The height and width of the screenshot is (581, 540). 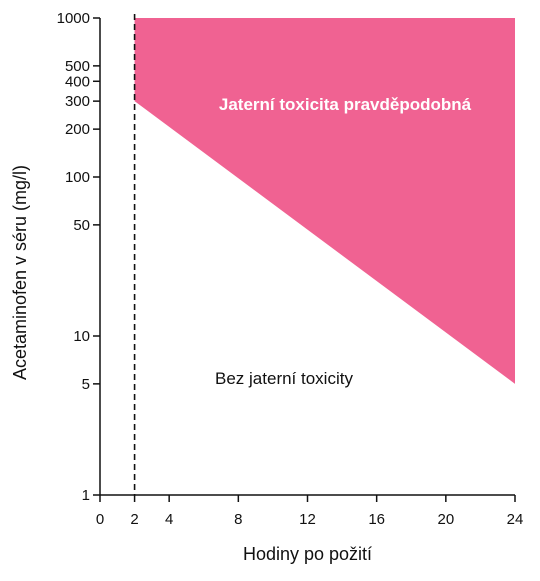 What do you see at coordinates (515, 519) in the screenshot?
I see `x-tick-label: 24` at bounding box center [515, 519].